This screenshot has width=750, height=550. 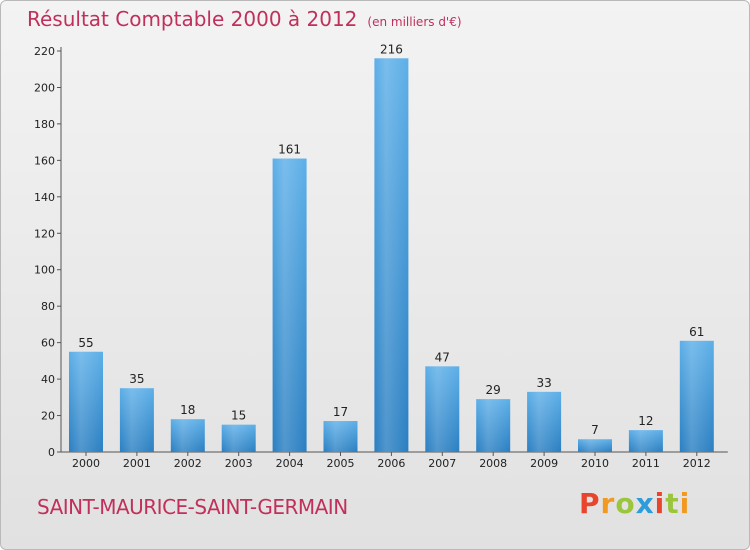 What do you see at coordinates (672, 503) in the screenshot?
I see `logo-letter: t` at bounding box center [672, 503].